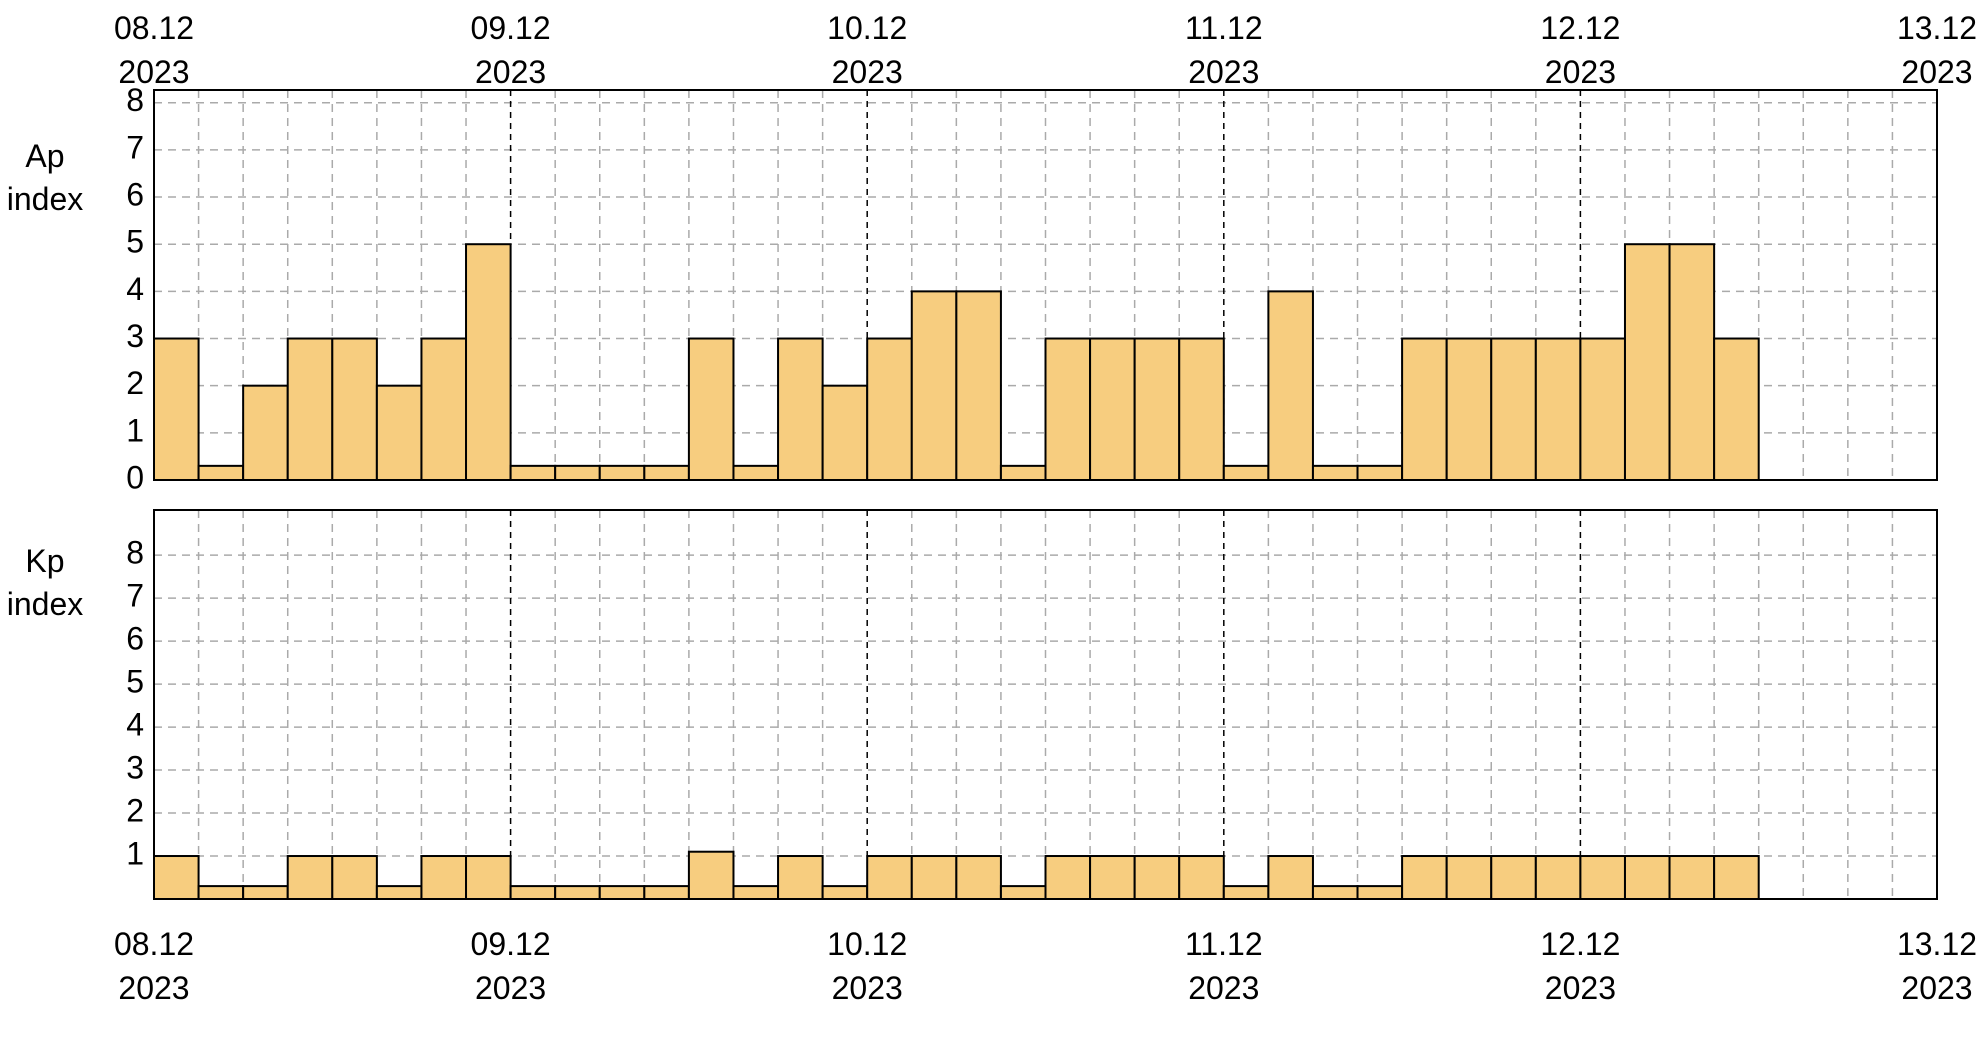  Describe the element at coordinates (135, 477) in the screenshot. I see `y-tick-label: 0` at that location.